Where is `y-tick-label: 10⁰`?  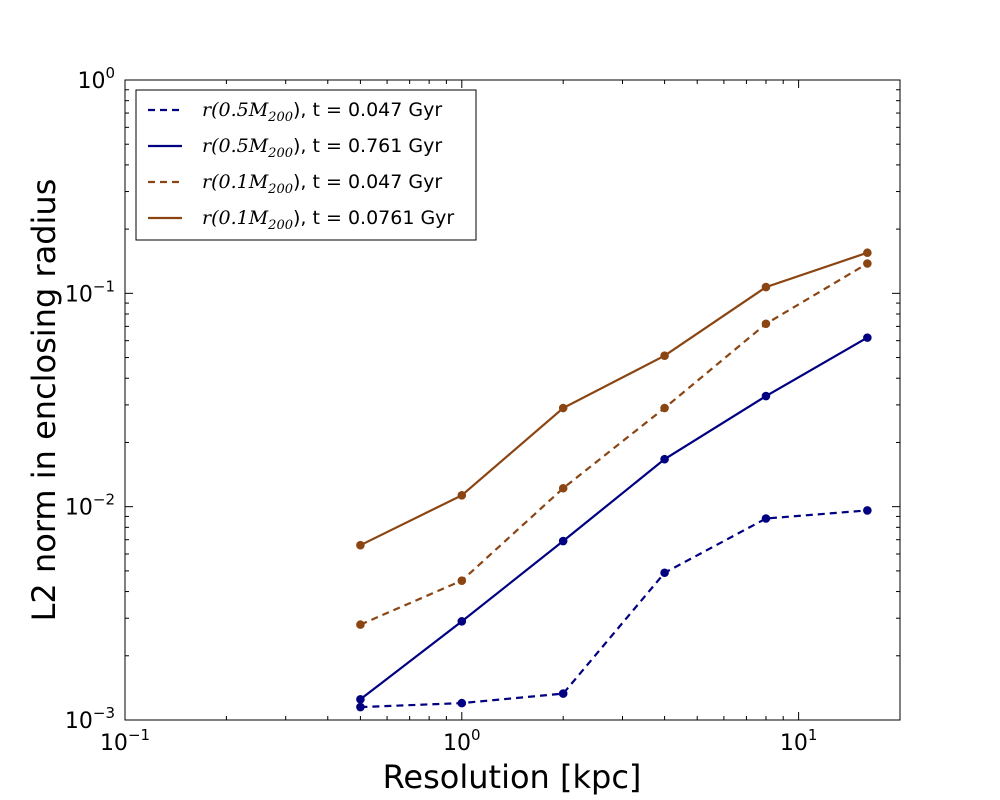
y-tick-label: 10⁰ is located at coordinates (96, 79).